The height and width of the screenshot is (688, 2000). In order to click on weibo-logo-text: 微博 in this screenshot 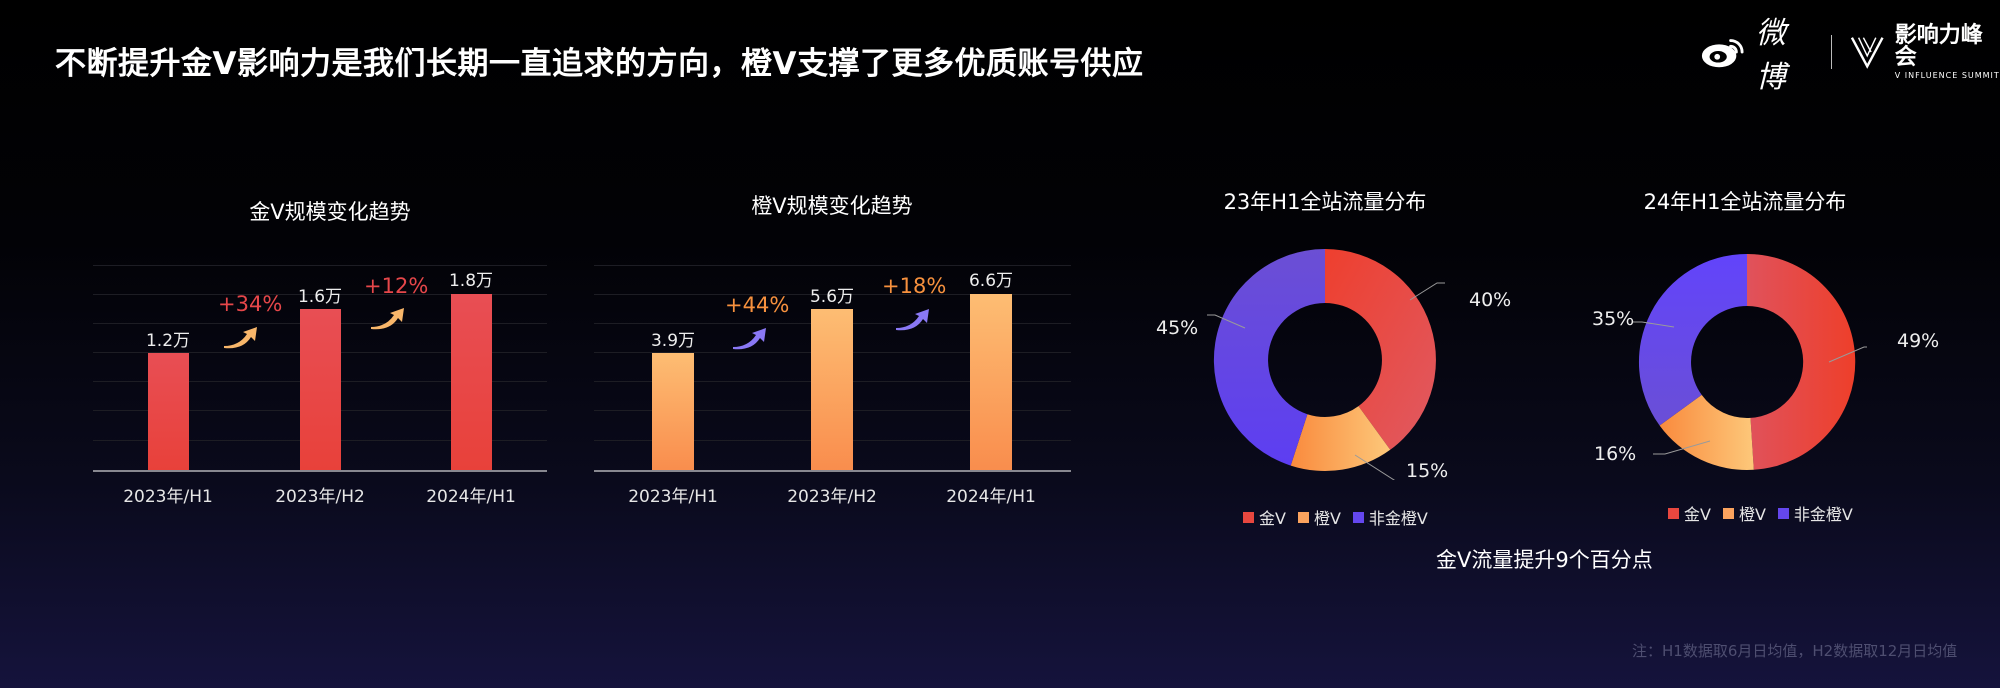, I will do `click(1770, 55)`.